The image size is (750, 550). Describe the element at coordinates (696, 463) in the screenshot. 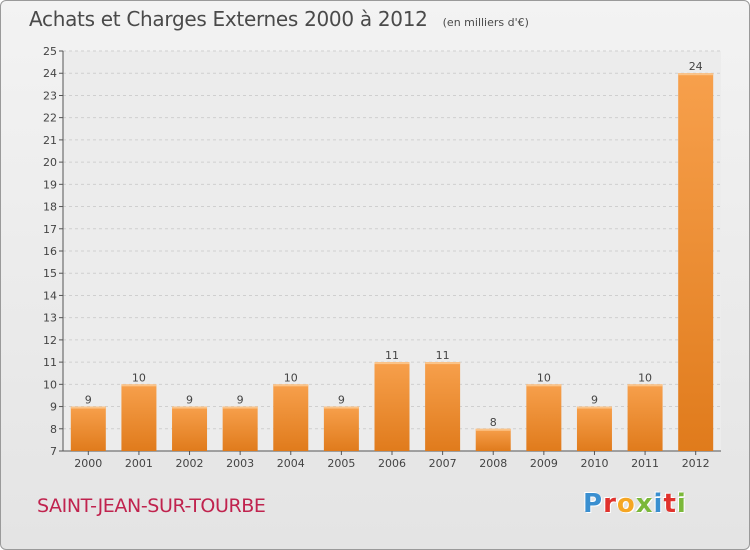

I see `x-tick-label: 2012` at that location.